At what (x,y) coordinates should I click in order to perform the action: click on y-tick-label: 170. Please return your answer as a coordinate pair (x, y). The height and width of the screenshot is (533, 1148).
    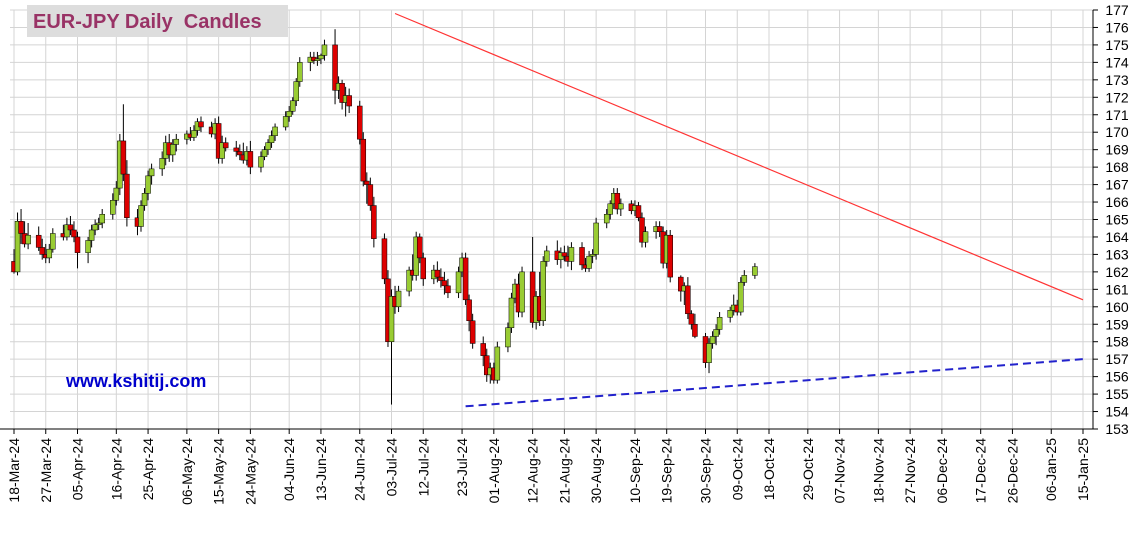
    Looking at the image, I should click on (1117, 132).